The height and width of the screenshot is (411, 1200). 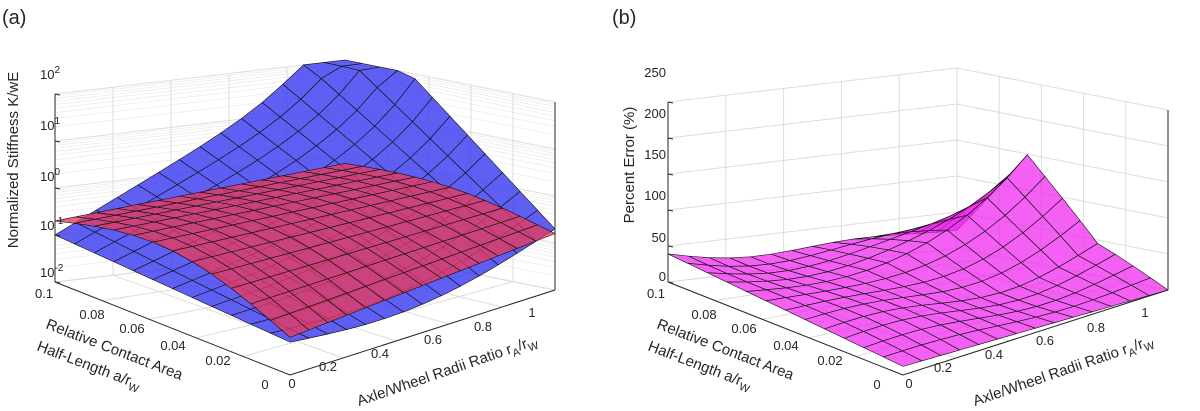 What do you see at coordinates (50, 124) in the screenshot?
I see `z-tick-label: 101` at bounding box center [50, 124].